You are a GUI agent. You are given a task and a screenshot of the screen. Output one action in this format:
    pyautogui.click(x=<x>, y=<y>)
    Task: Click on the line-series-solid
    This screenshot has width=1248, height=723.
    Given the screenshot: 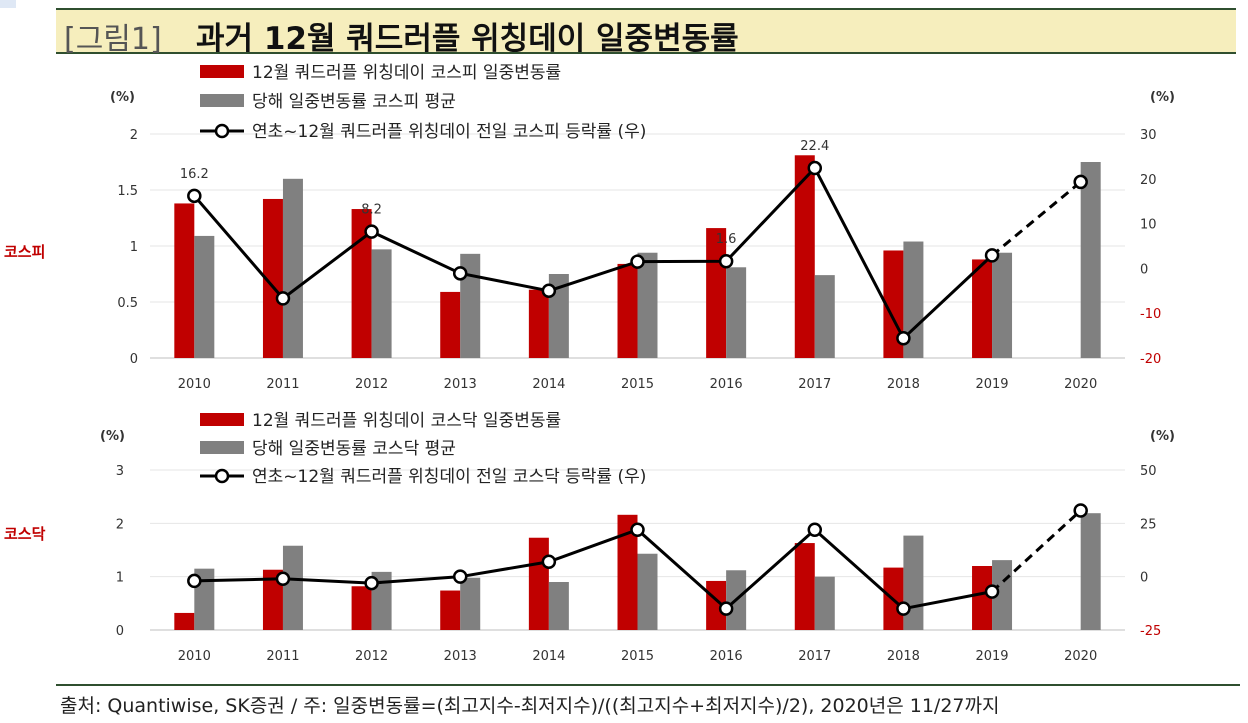 What is the action you would take?
    pyautogui.click(x=593, y=569)
    